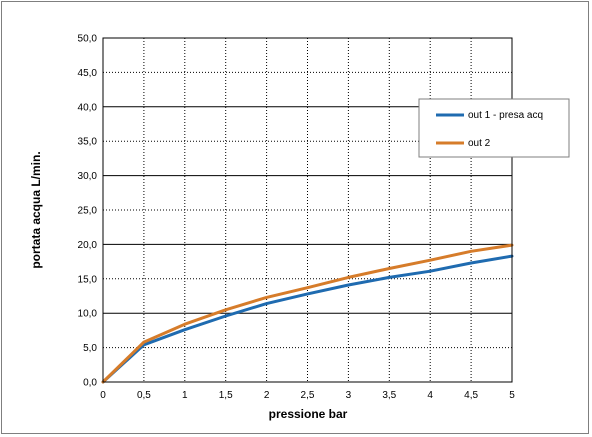  I want to click on y-tick-label: 30,0, so click(88, 176).